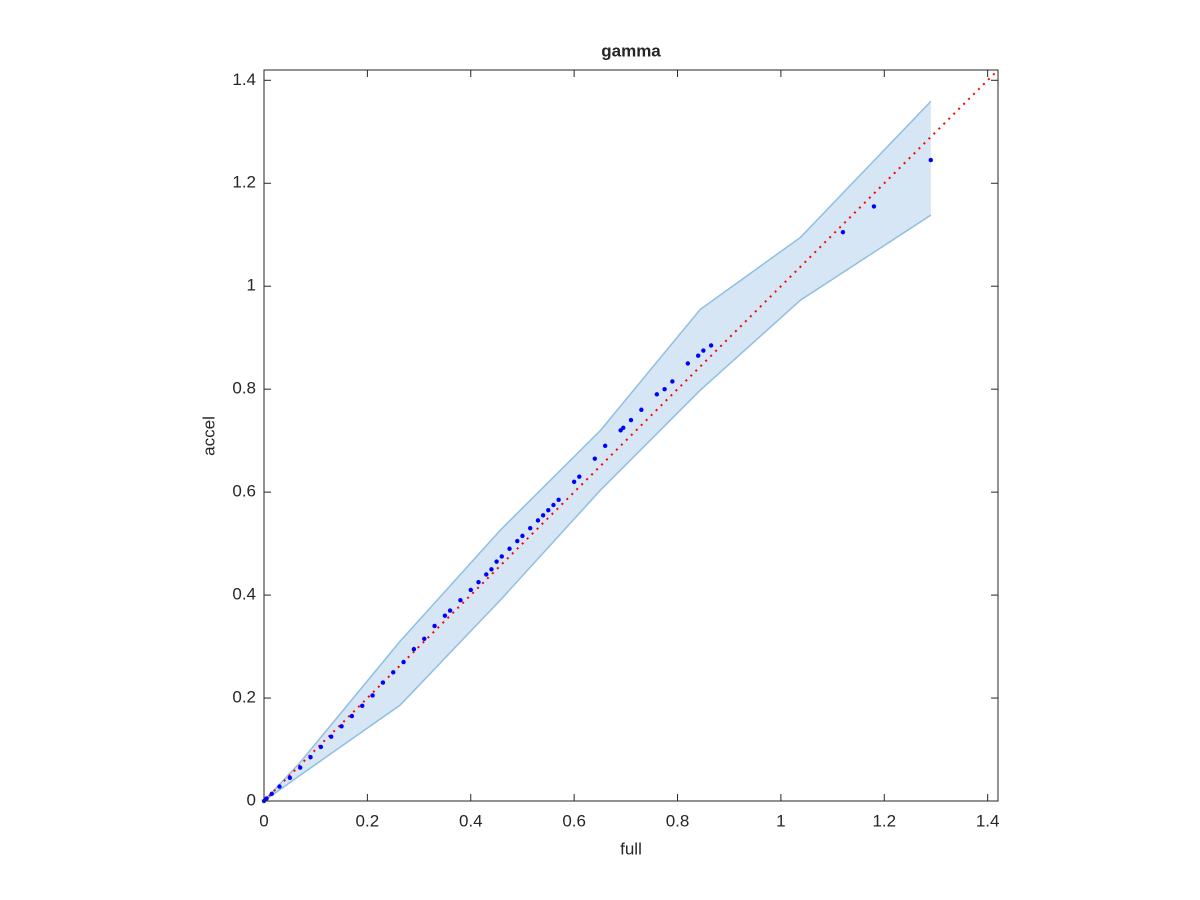 The height and width of the screenshot is (900, 1200). What do you see at coordinates (251, 285) in the screenshot?
I see `y-tick-label: 1` at bounding box center [251, 285].